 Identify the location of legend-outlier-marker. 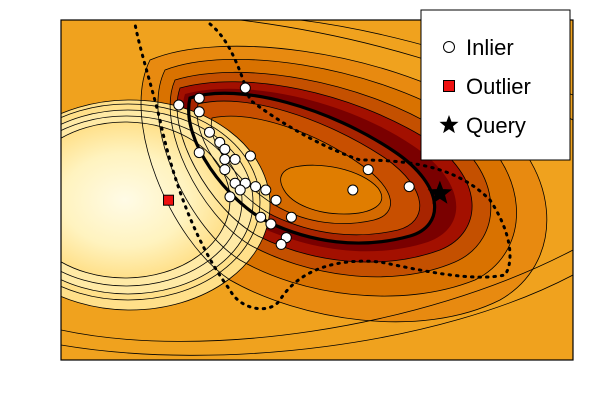
(449, 86).